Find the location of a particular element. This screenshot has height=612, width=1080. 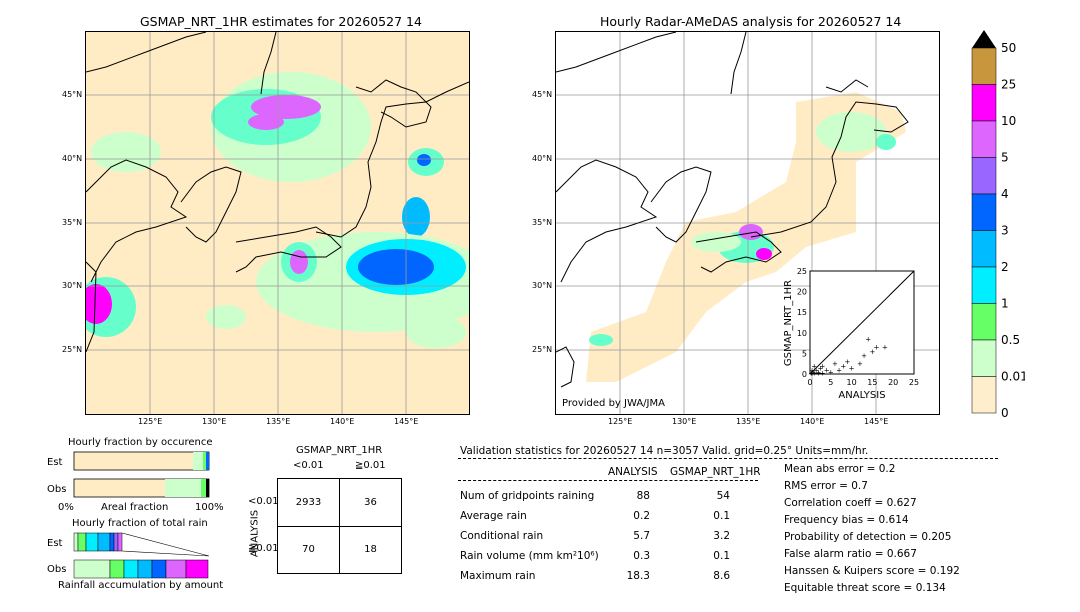

occurrence-est-light is located at coordinates (198, 461).